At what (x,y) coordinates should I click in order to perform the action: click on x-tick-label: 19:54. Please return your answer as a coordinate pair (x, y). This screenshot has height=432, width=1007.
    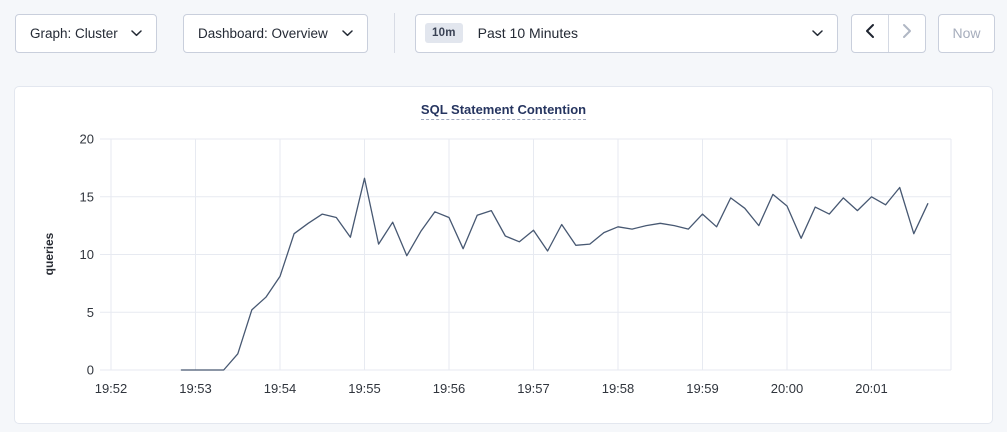
    Looking at the image, I should click on (280, 388).